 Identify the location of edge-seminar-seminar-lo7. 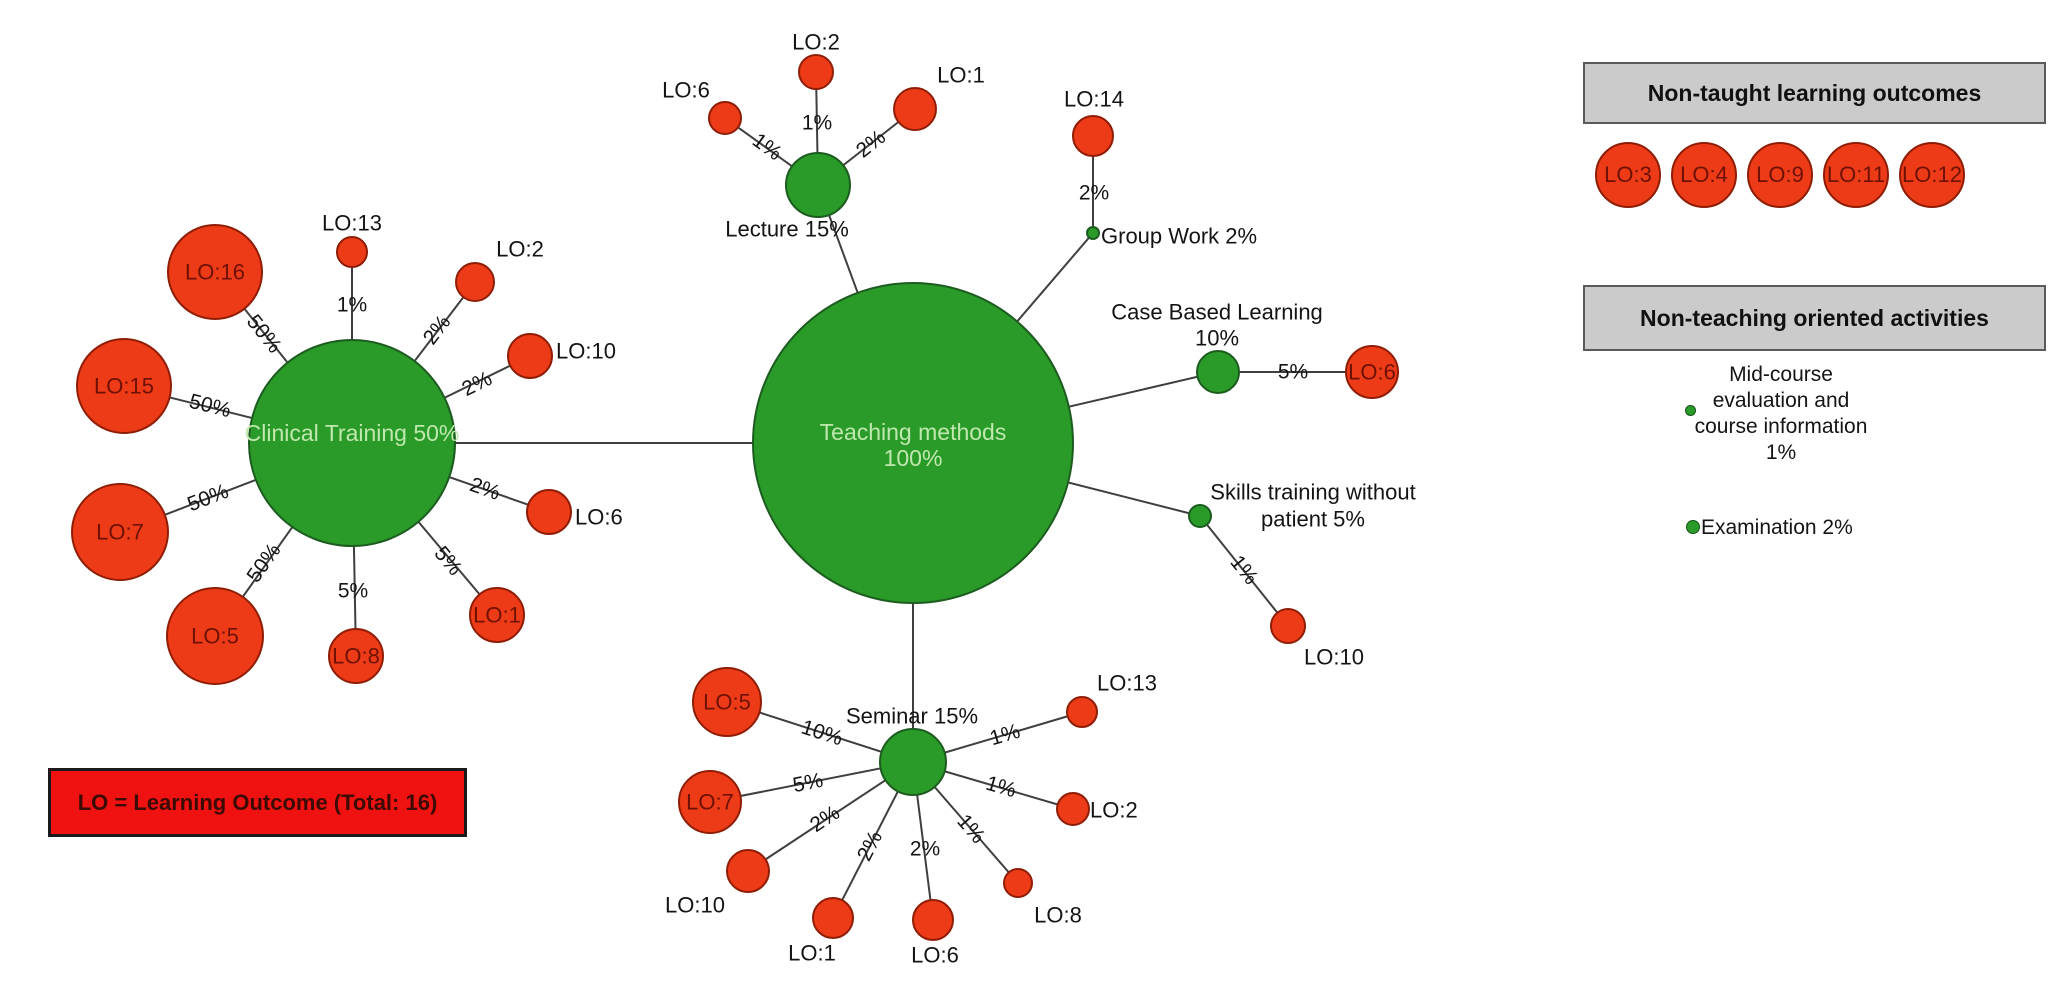
(811, 782).